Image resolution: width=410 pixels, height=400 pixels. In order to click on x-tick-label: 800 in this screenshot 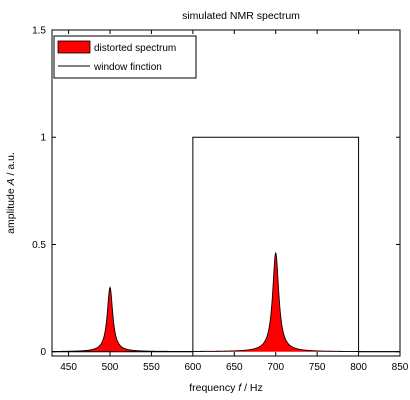, I will do `click(358, 367)`.